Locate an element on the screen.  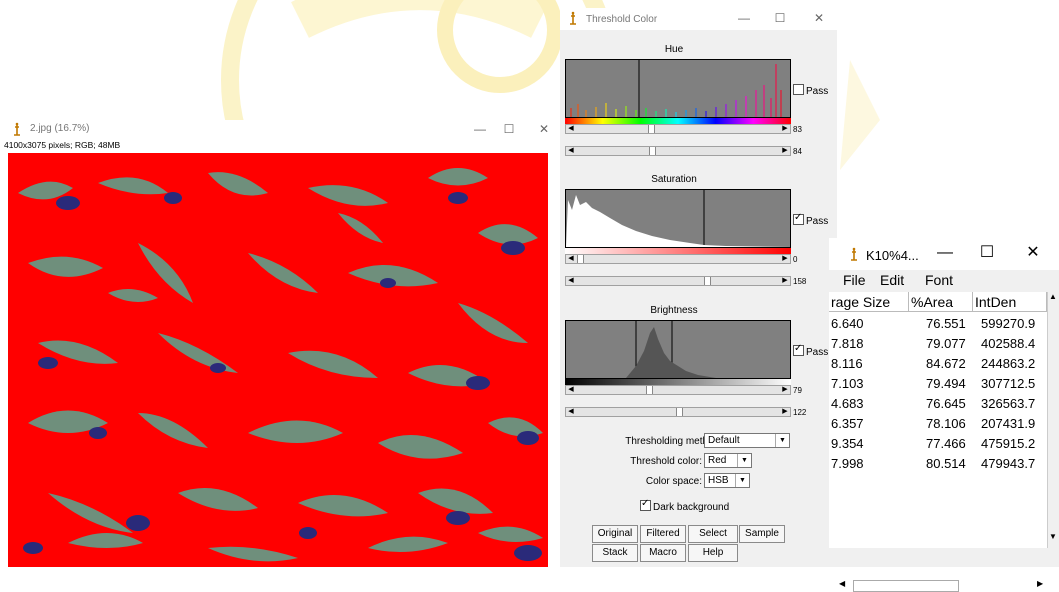
table-cell: 7.998 is located at coordinates (847, 463).